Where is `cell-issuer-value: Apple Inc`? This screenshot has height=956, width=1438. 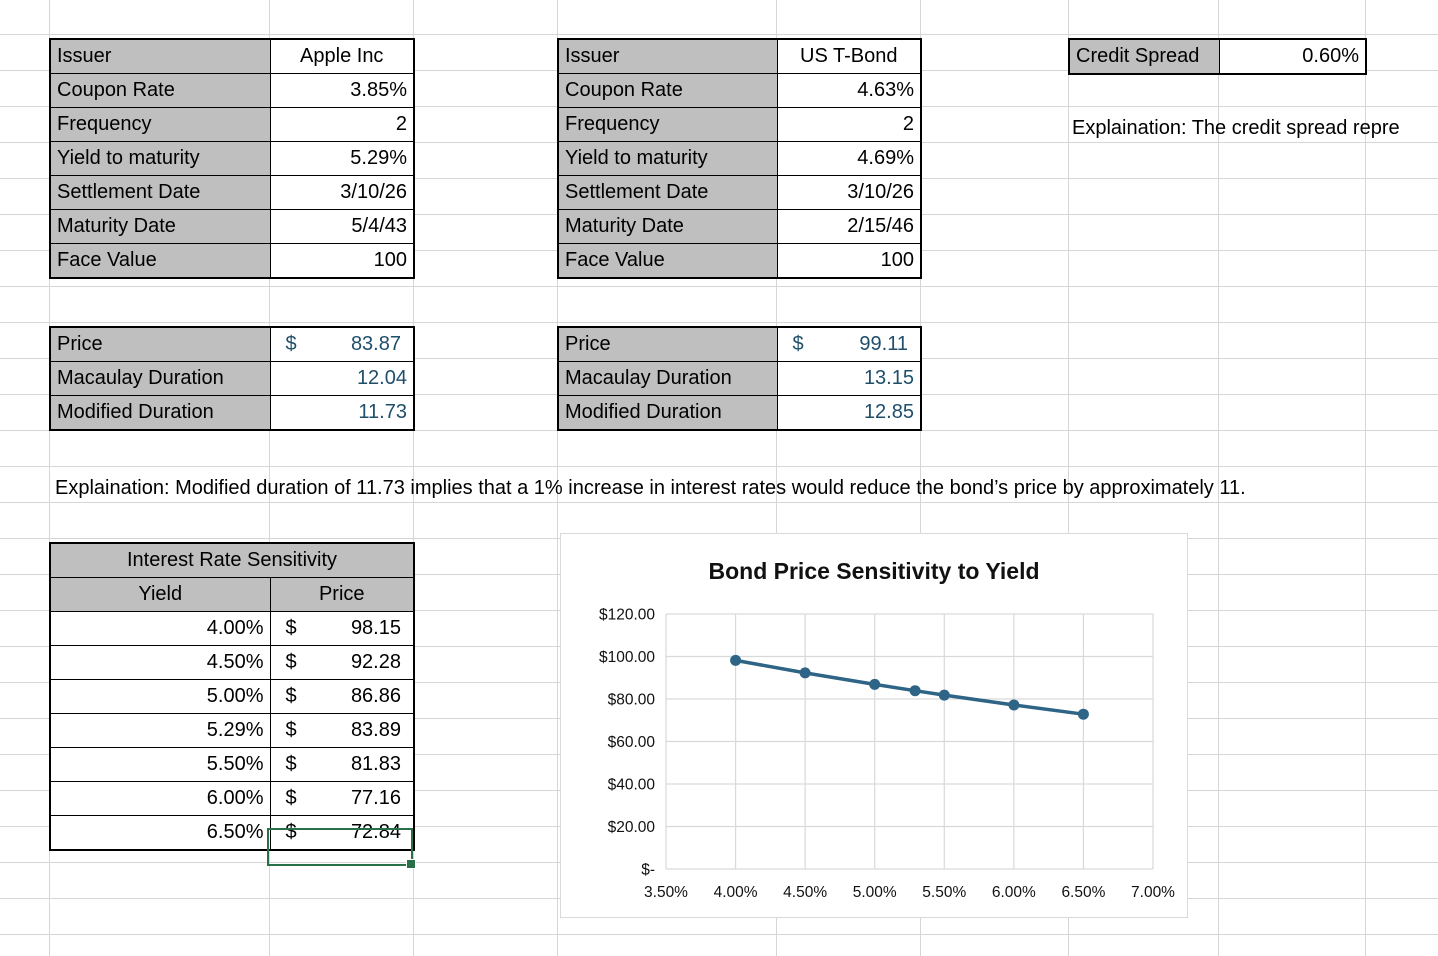
cell-issuer-value: Apple Inc is located at coordinates (342, 56).